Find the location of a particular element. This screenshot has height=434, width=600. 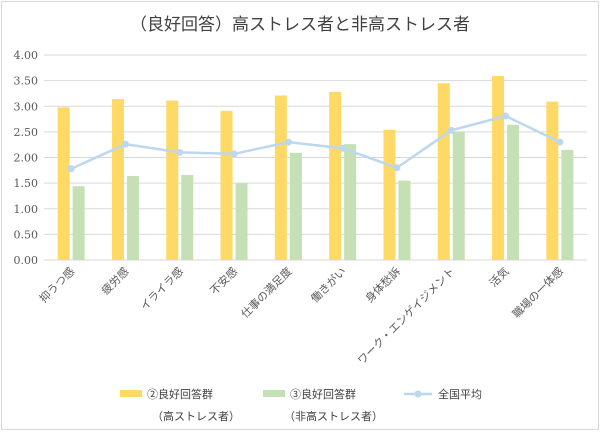

y-tick-label: 3.50 is located at coordinates (26, 81).